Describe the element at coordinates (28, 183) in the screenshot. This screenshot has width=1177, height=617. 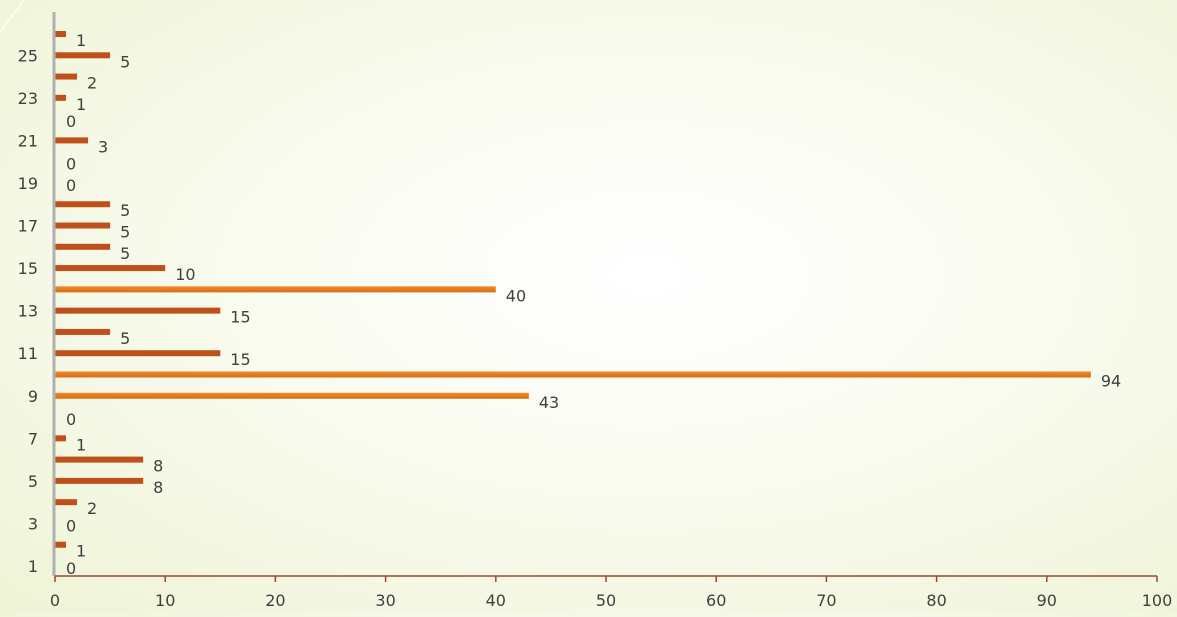
I see `y-tick-label: 19` at that location.